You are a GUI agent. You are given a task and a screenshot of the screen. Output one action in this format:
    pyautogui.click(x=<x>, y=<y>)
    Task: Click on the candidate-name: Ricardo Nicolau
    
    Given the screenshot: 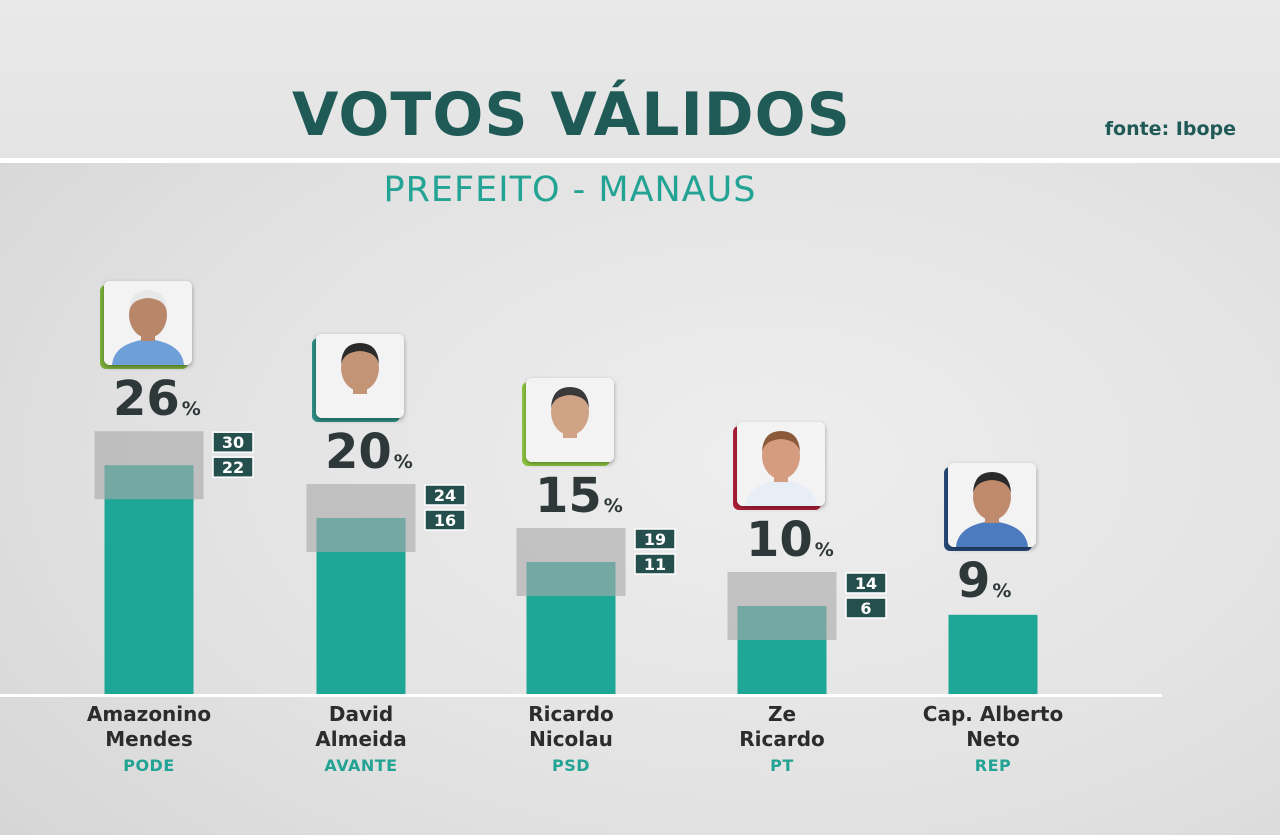 What is the action you would take?
    pyautogui.click(x=571, y=726)
    